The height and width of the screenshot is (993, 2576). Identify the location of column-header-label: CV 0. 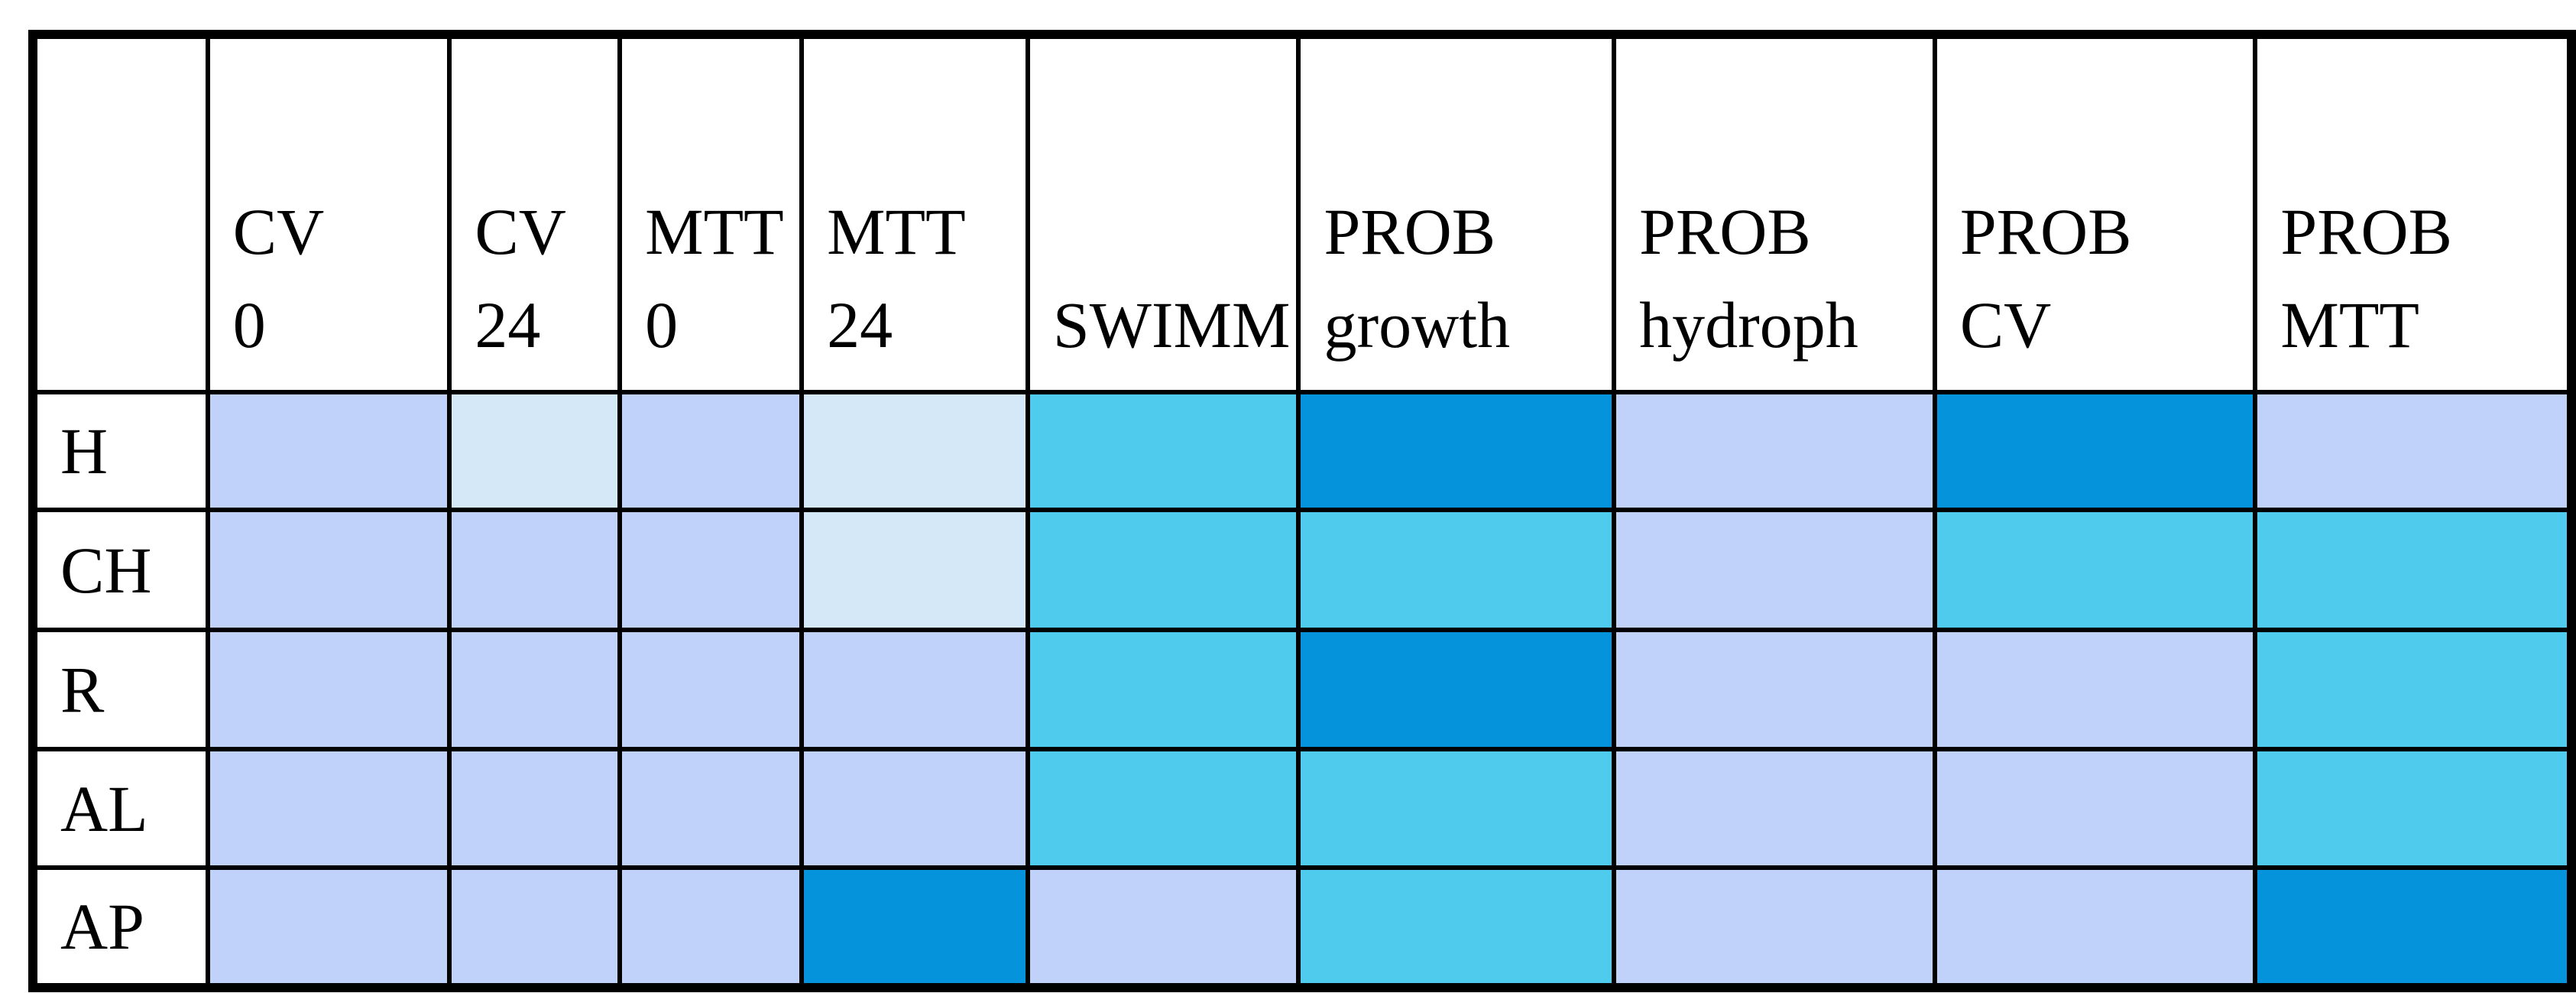
(329, 214).